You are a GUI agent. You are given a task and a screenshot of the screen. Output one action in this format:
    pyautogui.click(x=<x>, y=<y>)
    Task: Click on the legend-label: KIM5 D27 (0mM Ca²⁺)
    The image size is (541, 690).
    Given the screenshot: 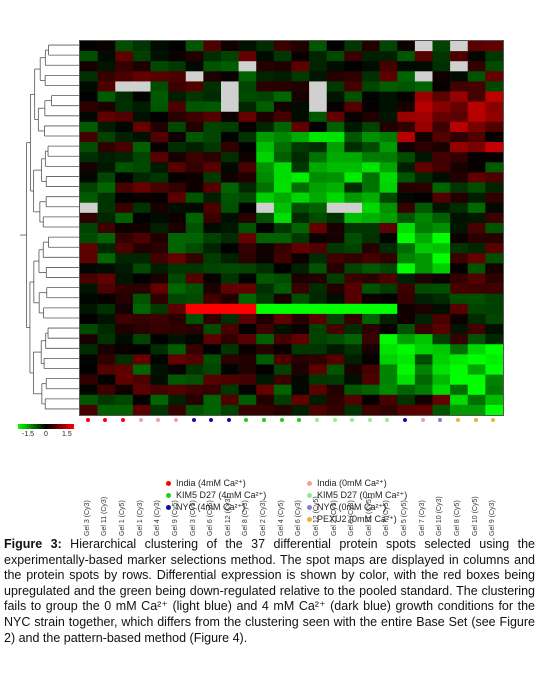 What is the action you would take?
    pyautogui.click(x=362, y=495)
    